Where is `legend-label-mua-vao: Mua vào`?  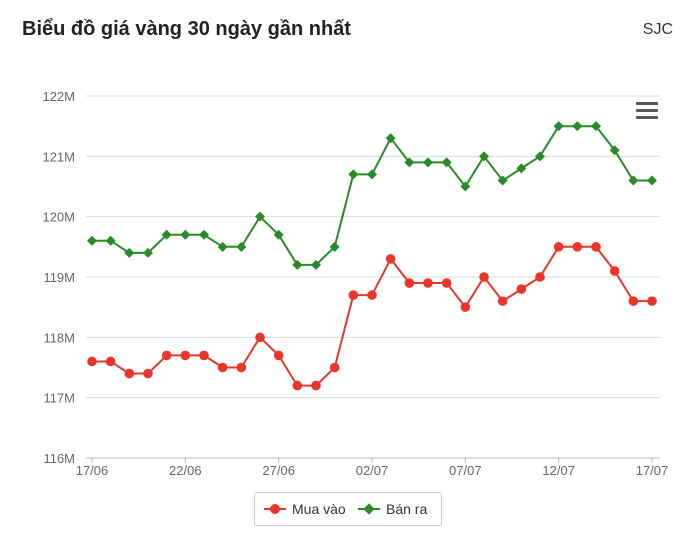
legend-label-mua-vao: Mua vào is located at coordinates (319, 509).